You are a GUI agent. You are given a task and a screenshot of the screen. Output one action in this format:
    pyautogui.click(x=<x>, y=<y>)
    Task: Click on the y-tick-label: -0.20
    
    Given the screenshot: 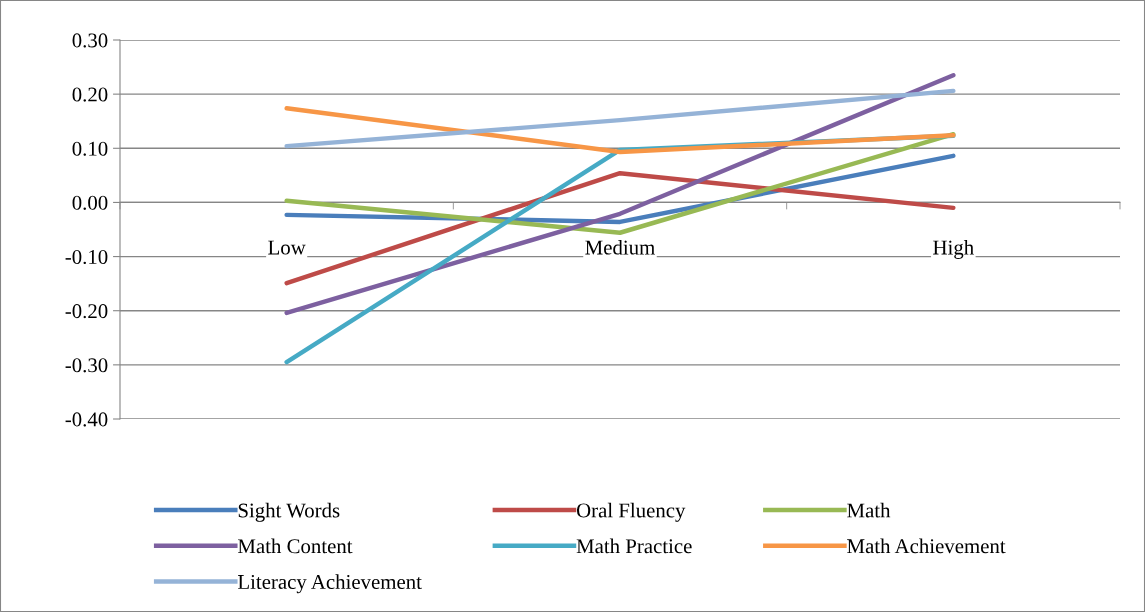 What is the action you would take?
    pyautogui.click(x=86, y=311)
    